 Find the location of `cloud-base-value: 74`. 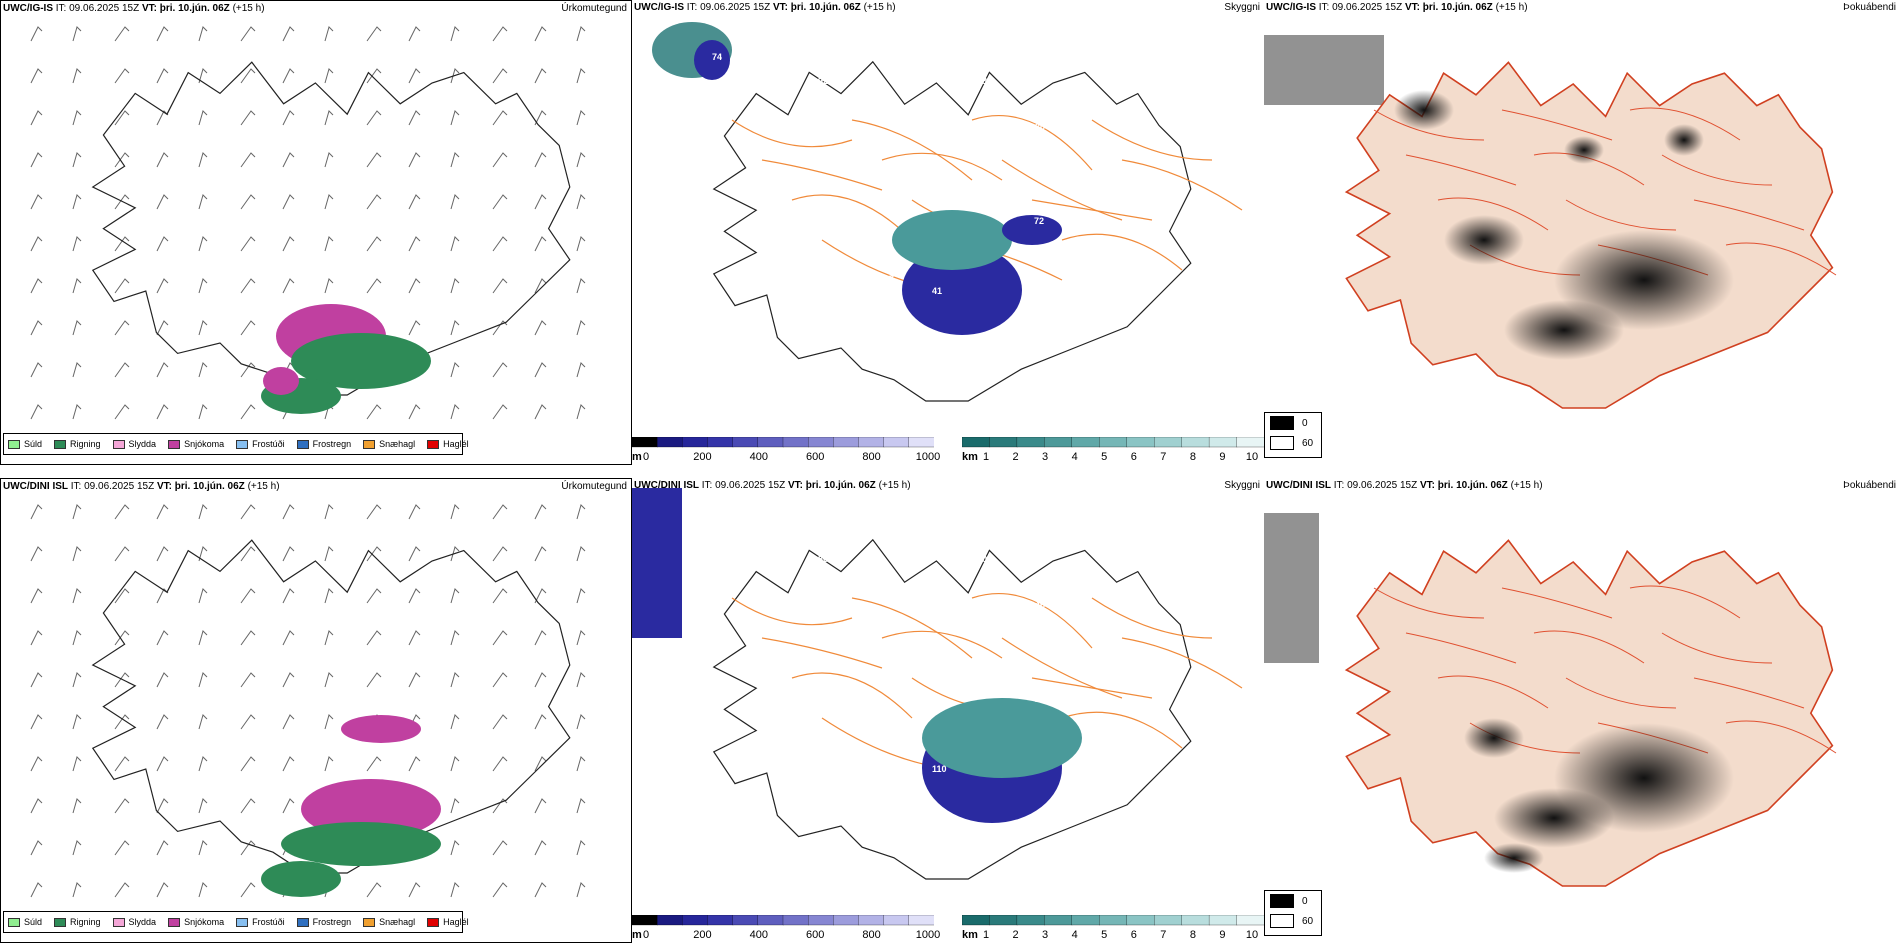

cloud-base-value: 74 is located at coordinates (717, 57).